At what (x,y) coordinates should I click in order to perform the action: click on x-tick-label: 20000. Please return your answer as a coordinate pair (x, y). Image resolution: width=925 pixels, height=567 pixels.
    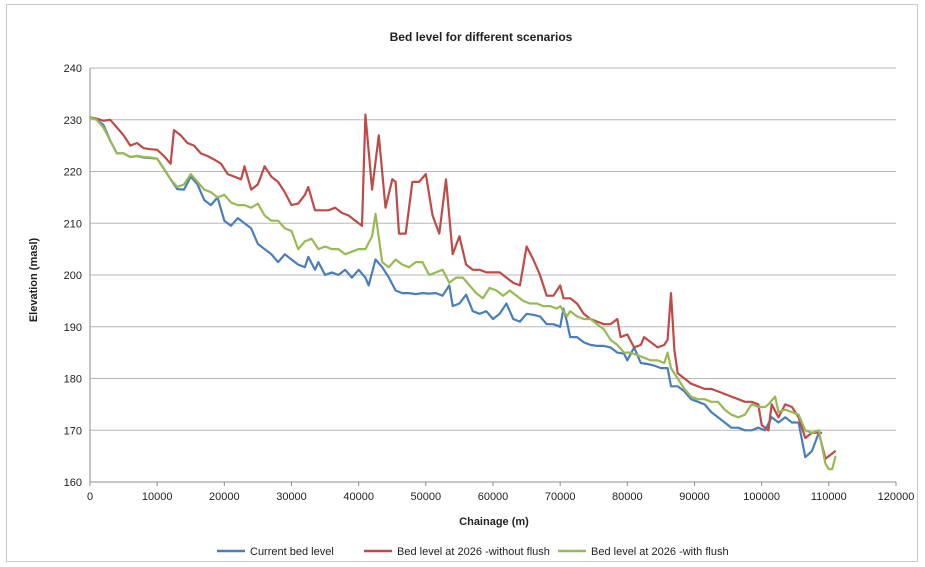
    Looking at the image, I should click on (224, 497).